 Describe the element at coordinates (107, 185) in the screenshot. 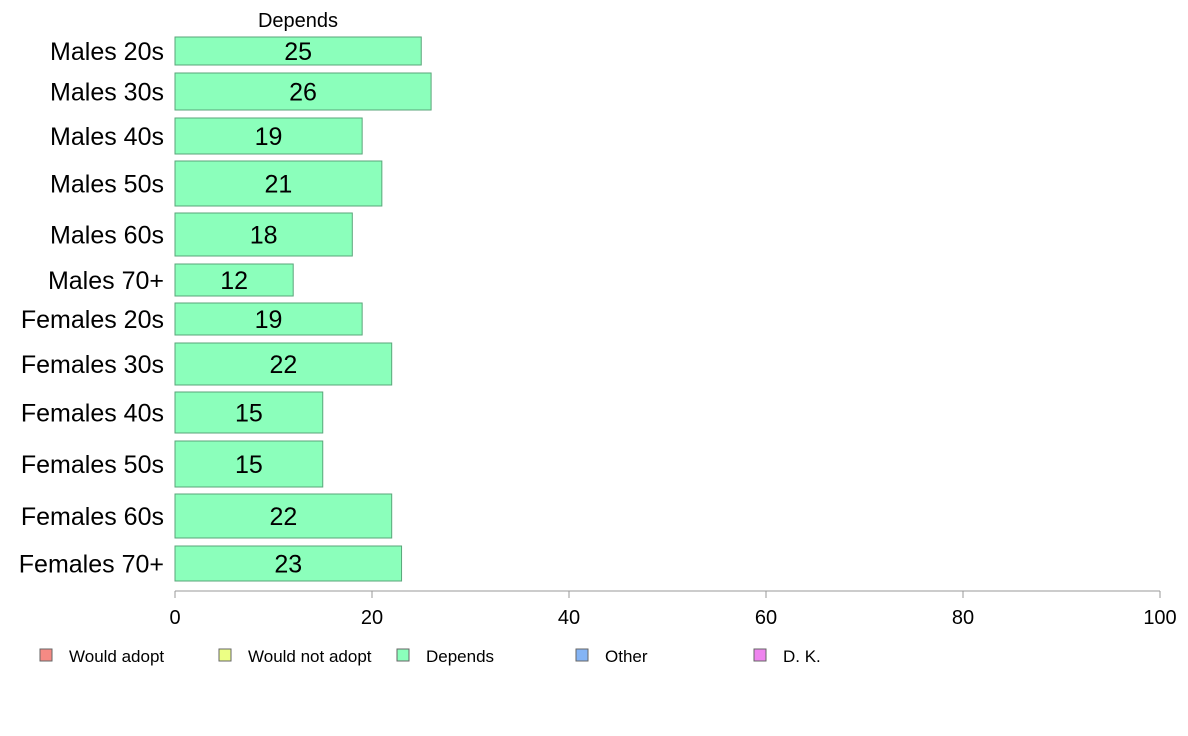

I see `category-label: Males 50s` at that location.